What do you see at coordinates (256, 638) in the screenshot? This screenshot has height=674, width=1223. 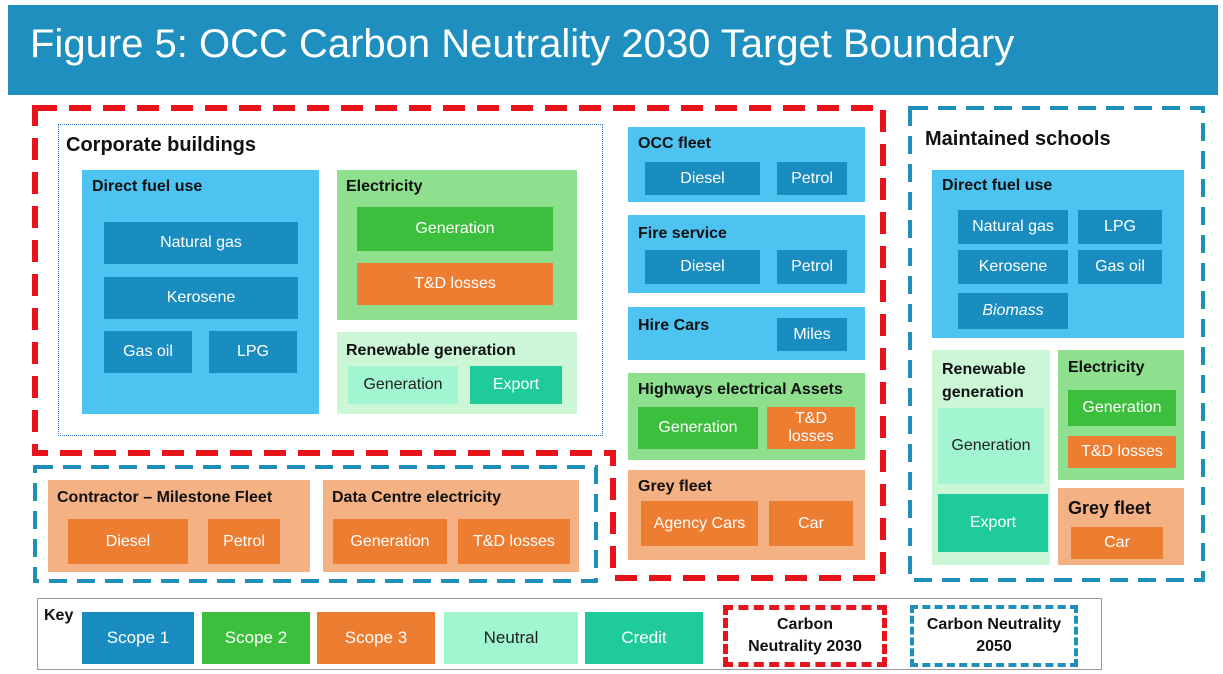 I see `key-item: Scope 2` at bounding box center [256, 638].